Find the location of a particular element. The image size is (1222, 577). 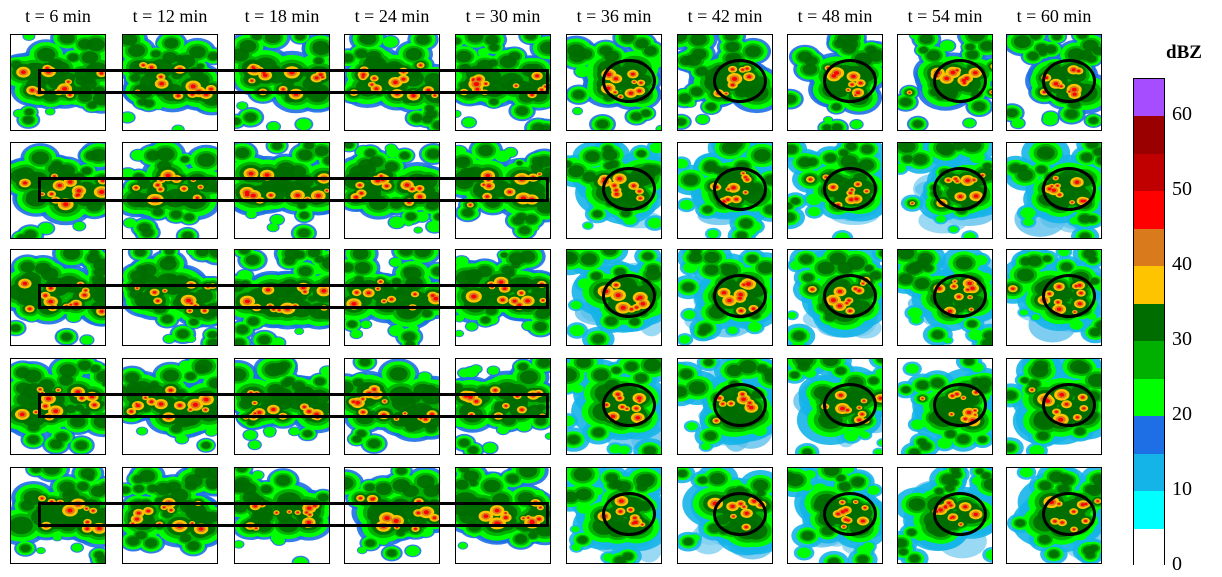

column-label-10: t = 60 min is located at coordinates (1054, 16).